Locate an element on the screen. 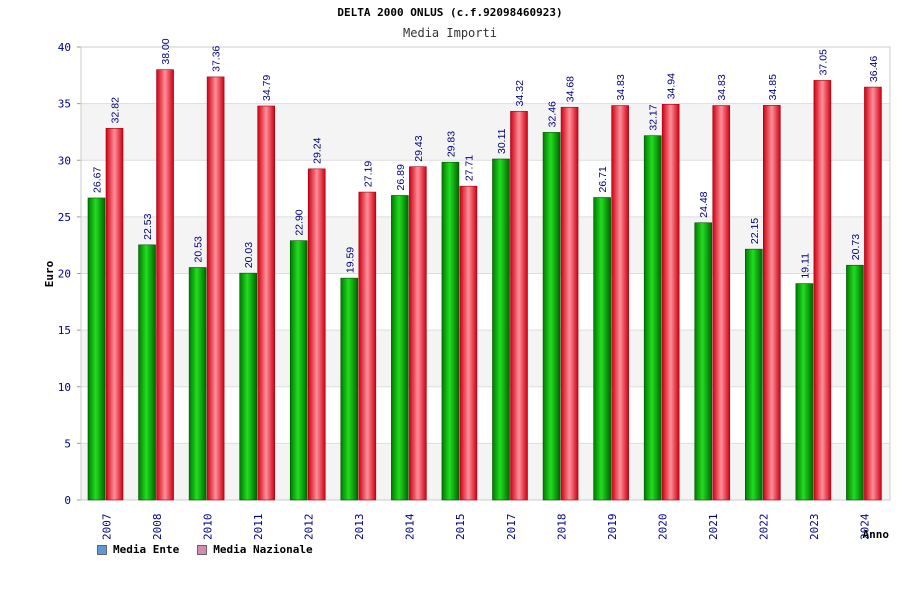 The height and width of the screenshot is (600, 900). bar-nazionale-2024 is located at coordinates (873, 293).